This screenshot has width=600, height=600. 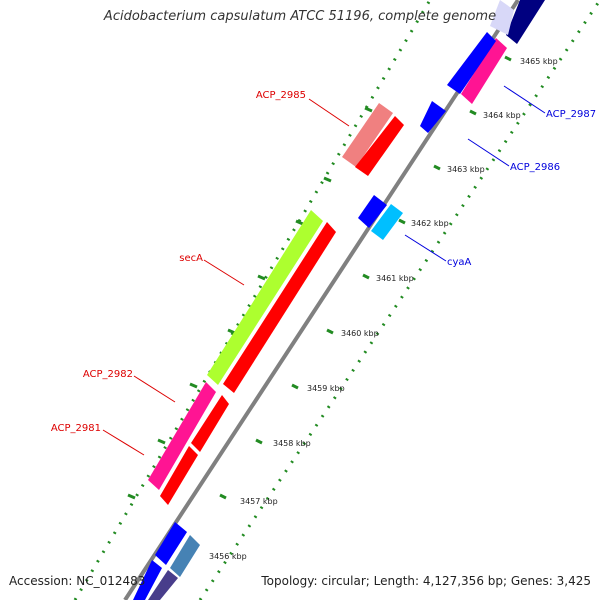 I want to click on gene-lavender-top, so click(x=502, y=17).